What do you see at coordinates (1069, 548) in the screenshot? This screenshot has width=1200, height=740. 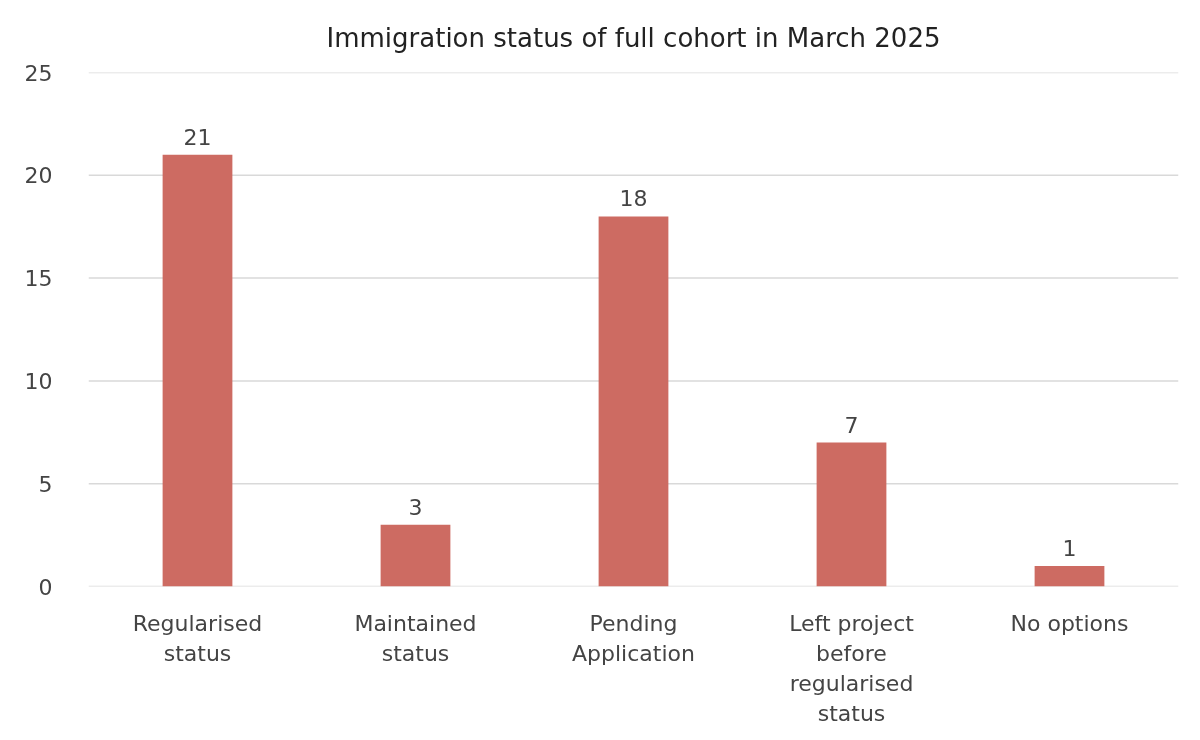 I see `data-label: 1` at bounding box center [1069, 548].